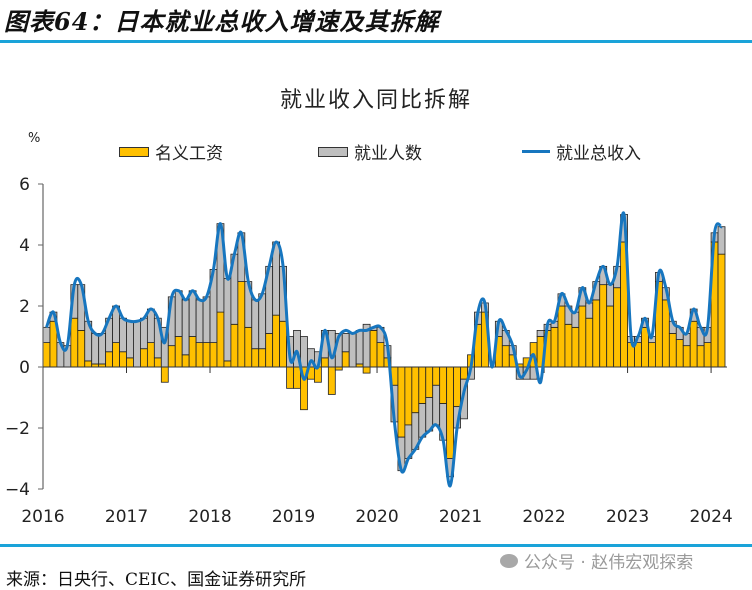 This screenshot has height=590, width=752. What do you see at coordinates (509, 560) in the screenshot?
I see `wechat-icon` at bounding box center [509, 560].